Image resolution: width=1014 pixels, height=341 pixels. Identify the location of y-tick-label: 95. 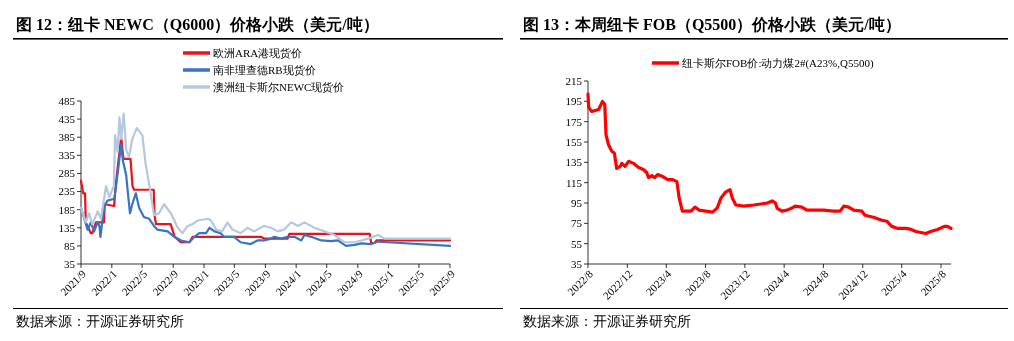
(577, 202).